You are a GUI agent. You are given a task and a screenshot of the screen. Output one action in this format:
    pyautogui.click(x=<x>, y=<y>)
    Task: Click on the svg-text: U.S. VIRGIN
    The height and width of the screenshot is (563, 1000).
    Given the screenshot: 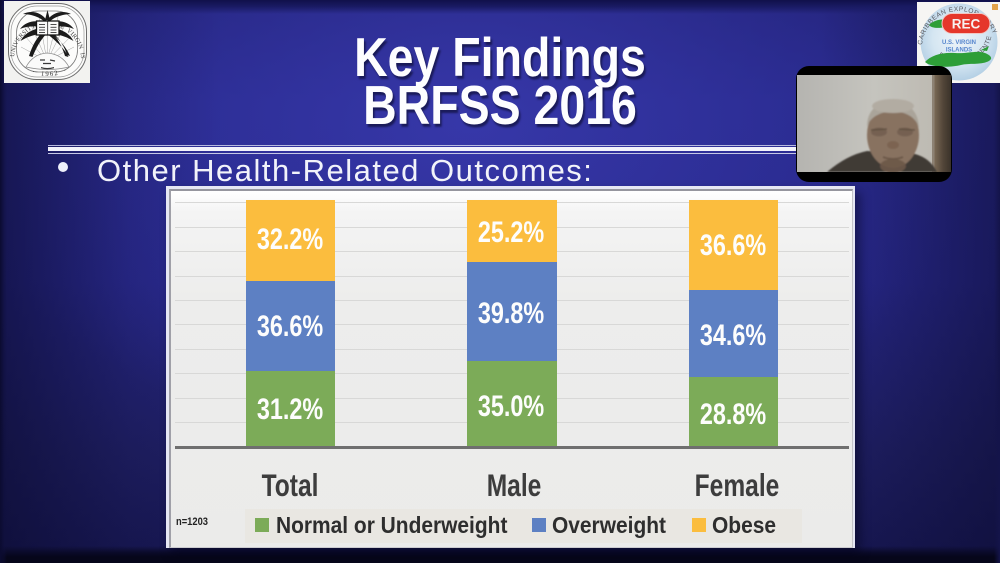 What is the action you would take?
    pyautogui.click(x=959, y=43)
    